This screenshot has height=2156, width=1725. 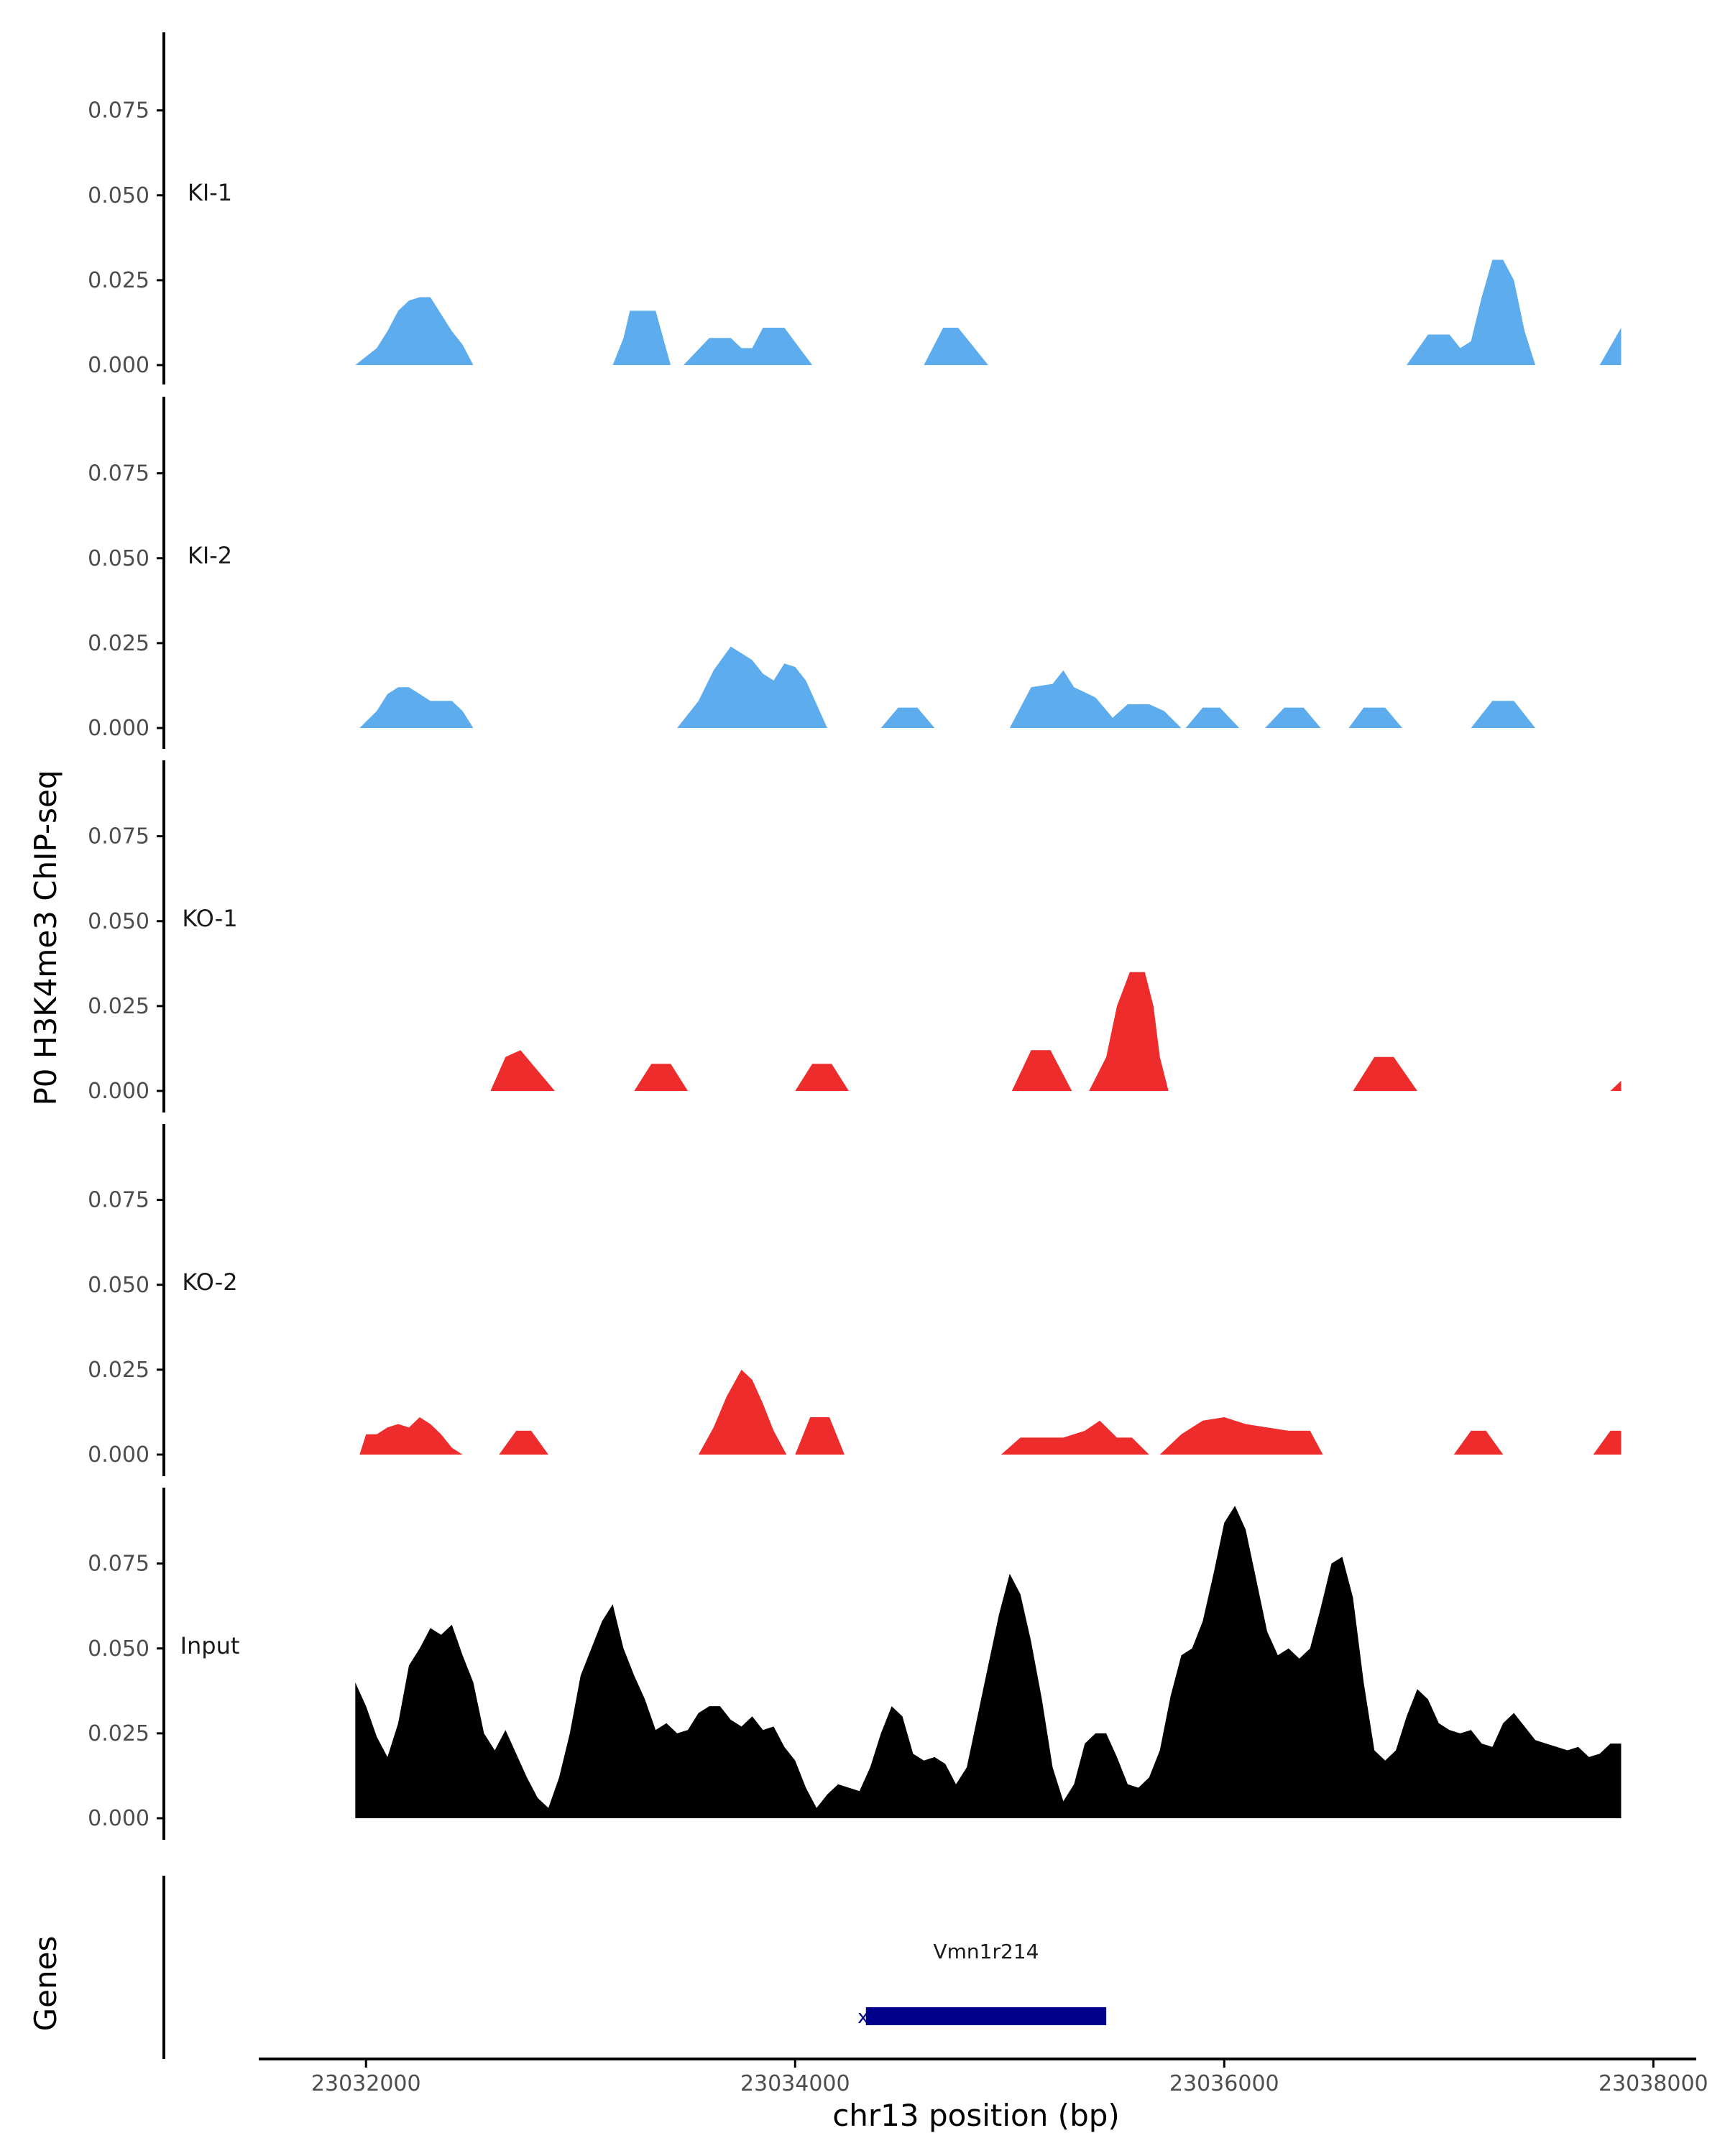 What do you see at coordinates (366, 2083) in the screenshot?
I see `x-tick-label: 23032000` at bounding box center [366, 2083].